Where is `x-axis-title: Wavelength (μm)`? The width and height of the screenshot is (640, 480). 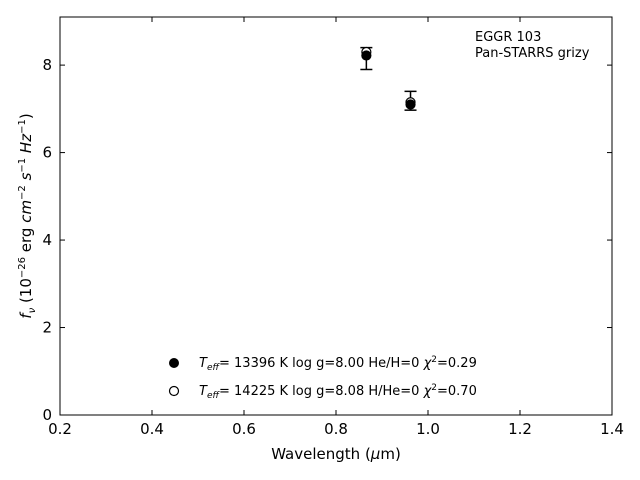
x-axis-title: Wavelength (μm) is located at coordinates (336, 454).